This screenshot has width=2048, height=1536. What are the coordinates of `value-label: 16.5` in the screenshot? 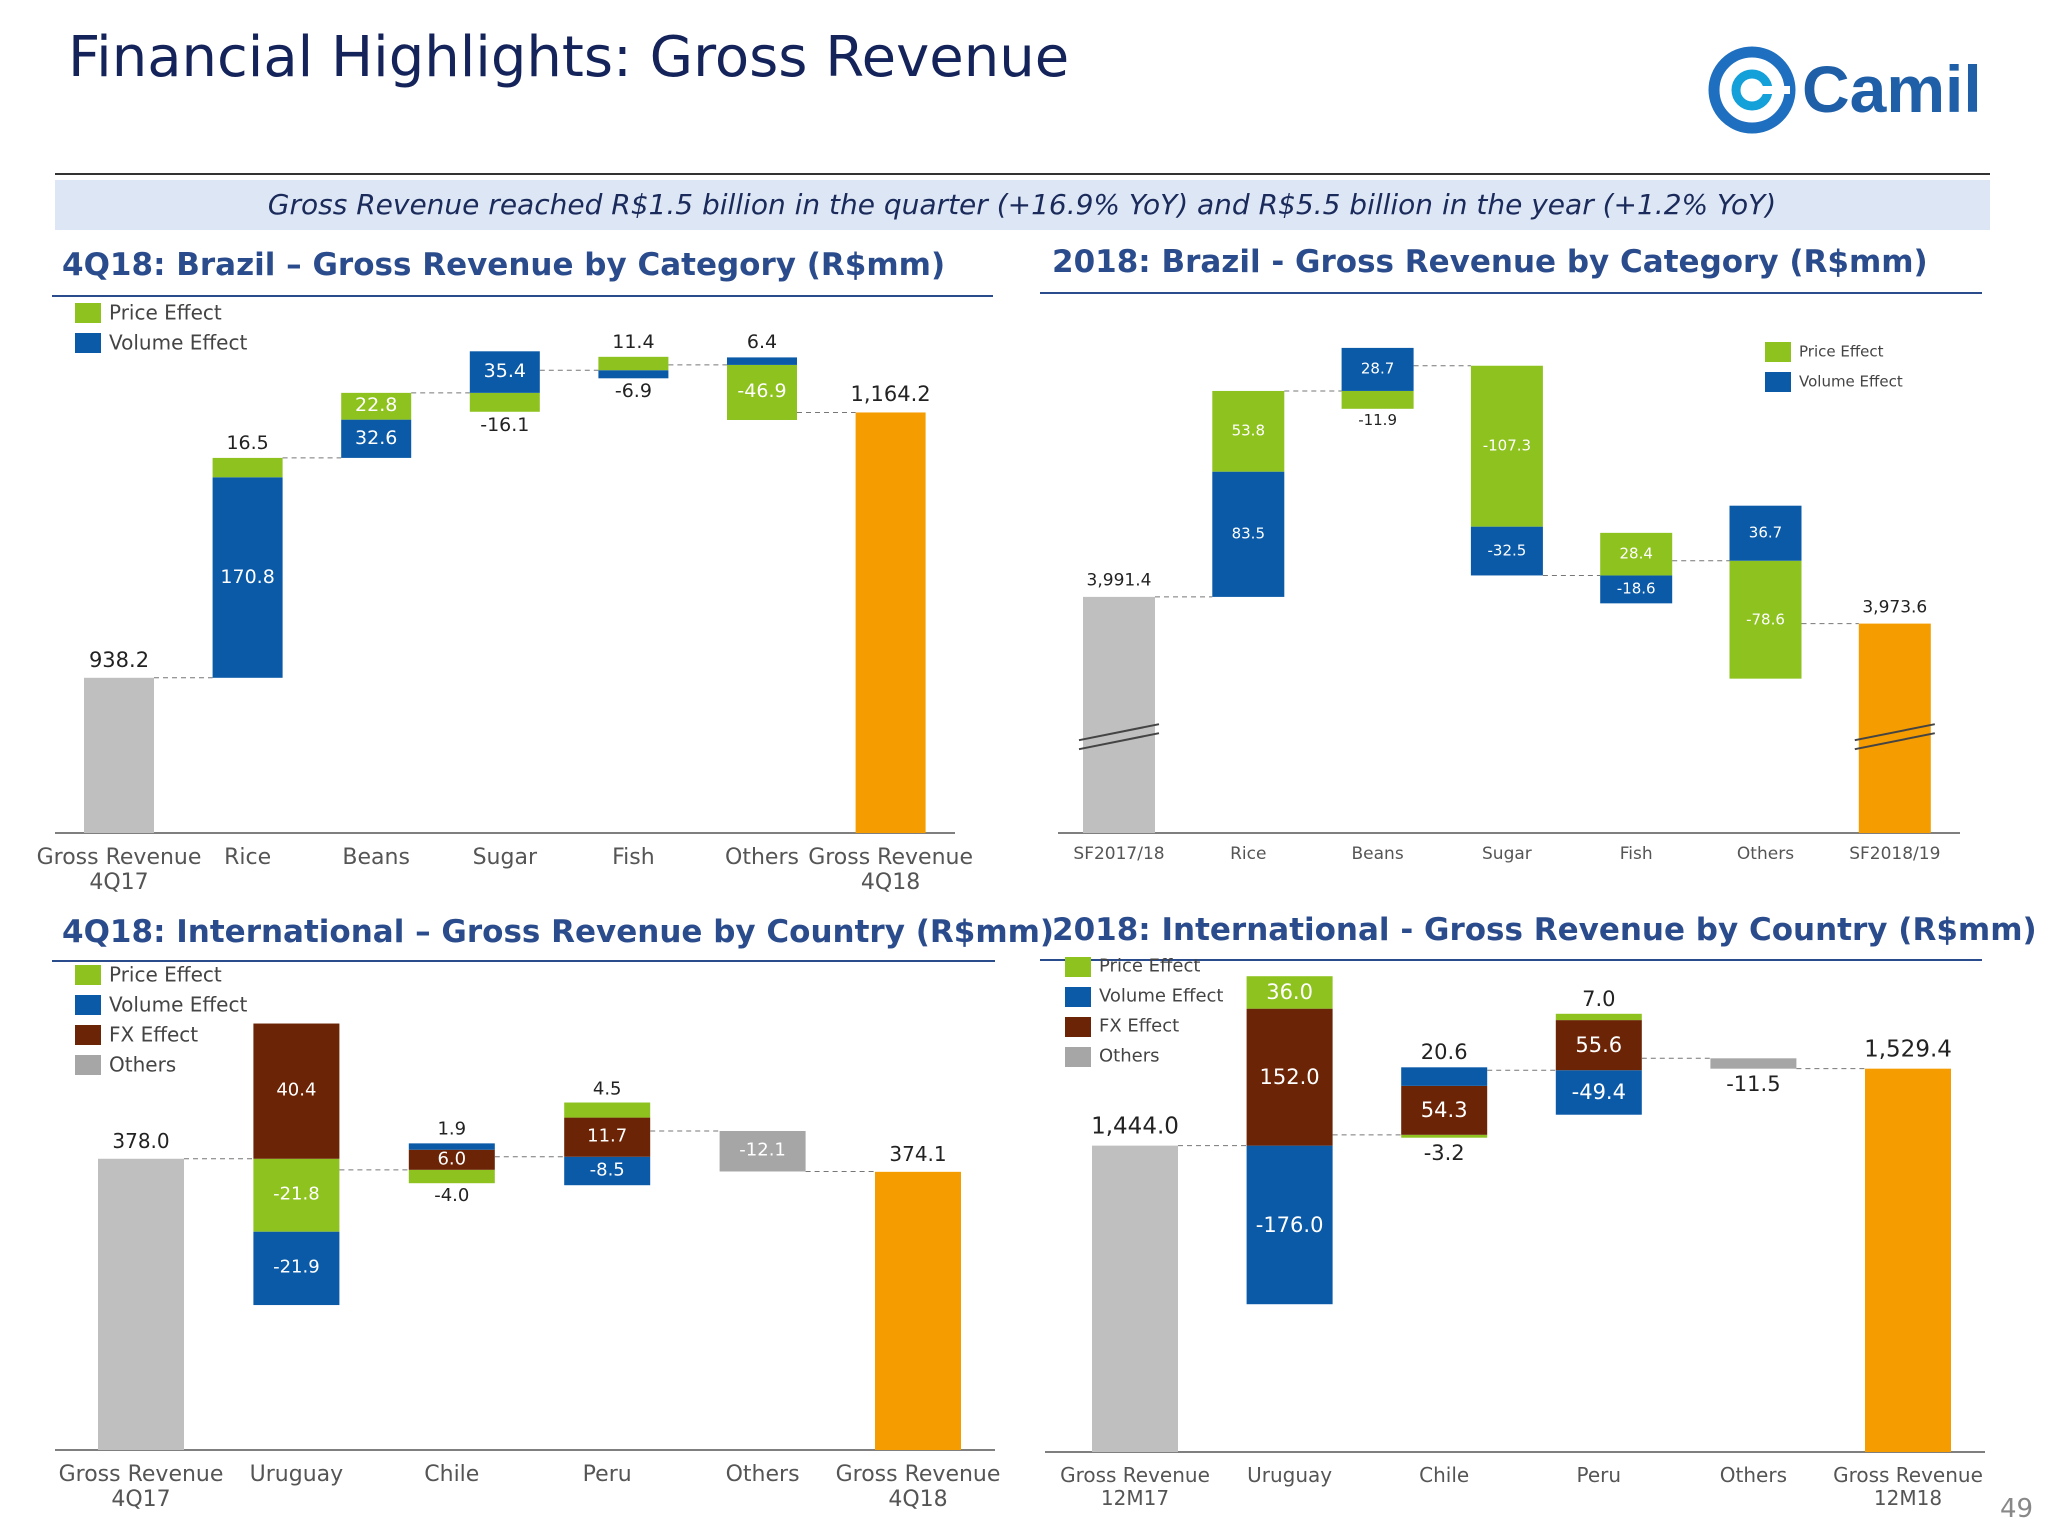 It's located at (247, 443).